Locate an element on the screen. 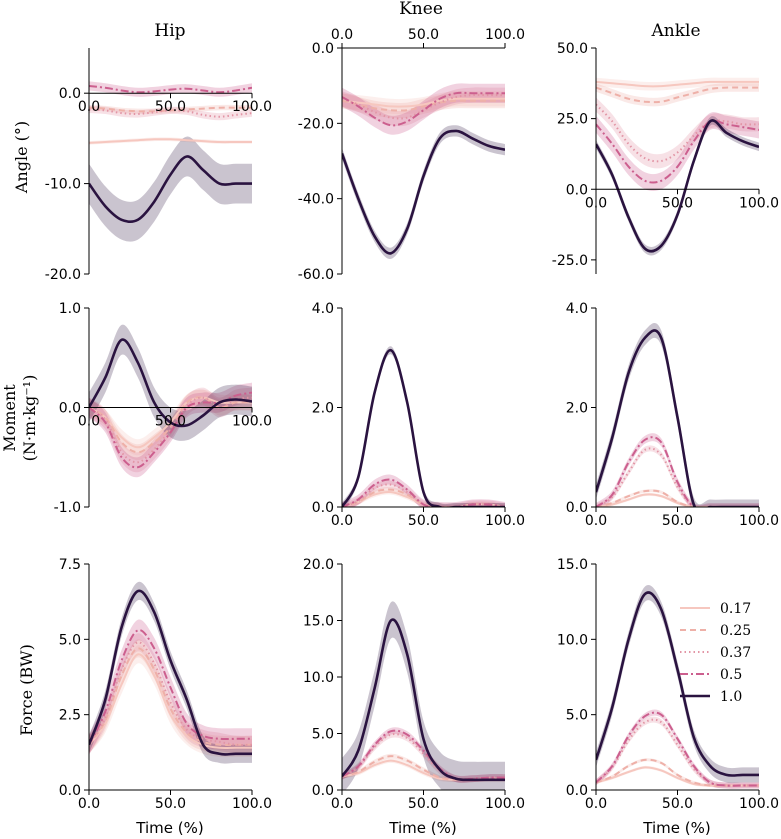 The width and height of the screenshot is (781, 839). legend: 0.17 0.25 0.37 0.5 1.0 is located at coordinates (715, 653).